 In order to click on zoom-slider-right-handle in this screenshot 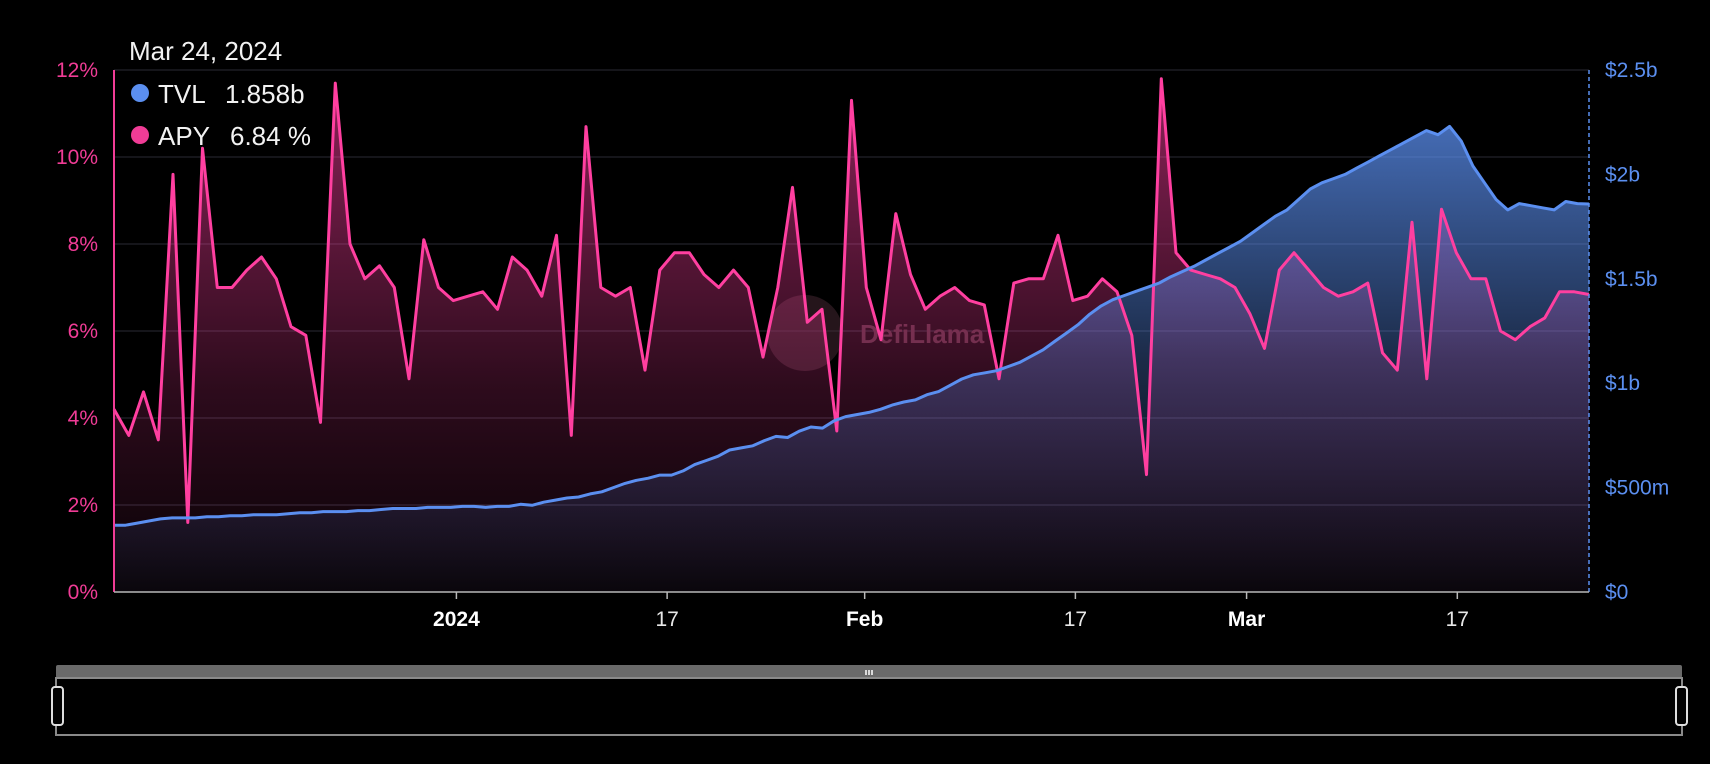, I will do `click(1681, 706)`.